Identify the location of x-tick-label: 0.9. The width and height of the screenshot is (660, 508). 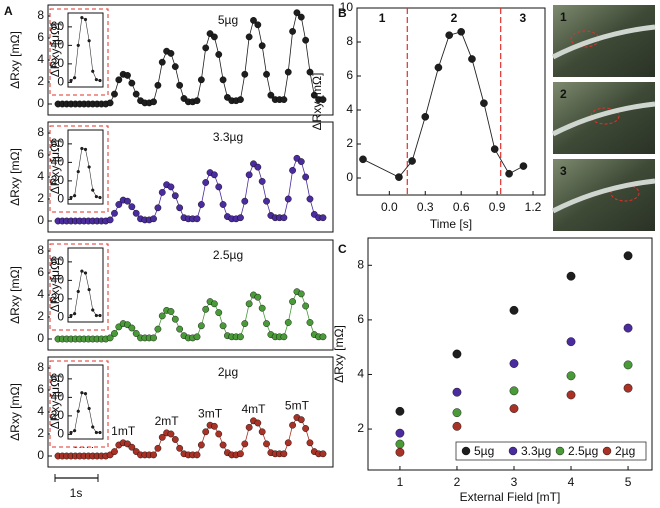
(497, 207).